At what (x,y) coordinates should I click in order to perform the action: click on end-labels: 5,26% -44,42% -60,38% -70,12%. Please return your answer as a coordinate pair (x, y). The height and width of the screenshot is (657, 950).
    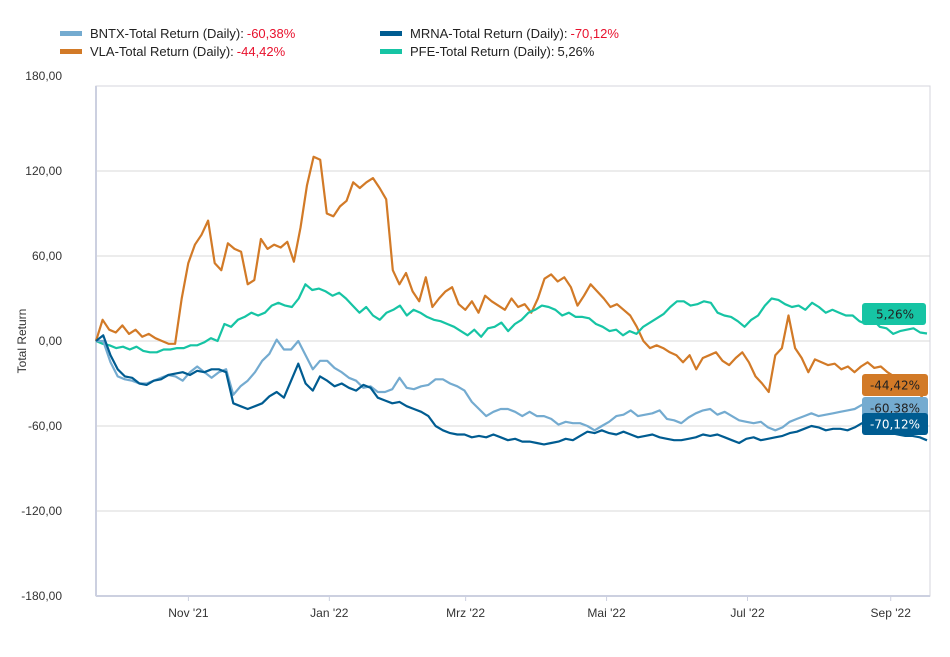
    Looking at the image, I should click on (895, 369).